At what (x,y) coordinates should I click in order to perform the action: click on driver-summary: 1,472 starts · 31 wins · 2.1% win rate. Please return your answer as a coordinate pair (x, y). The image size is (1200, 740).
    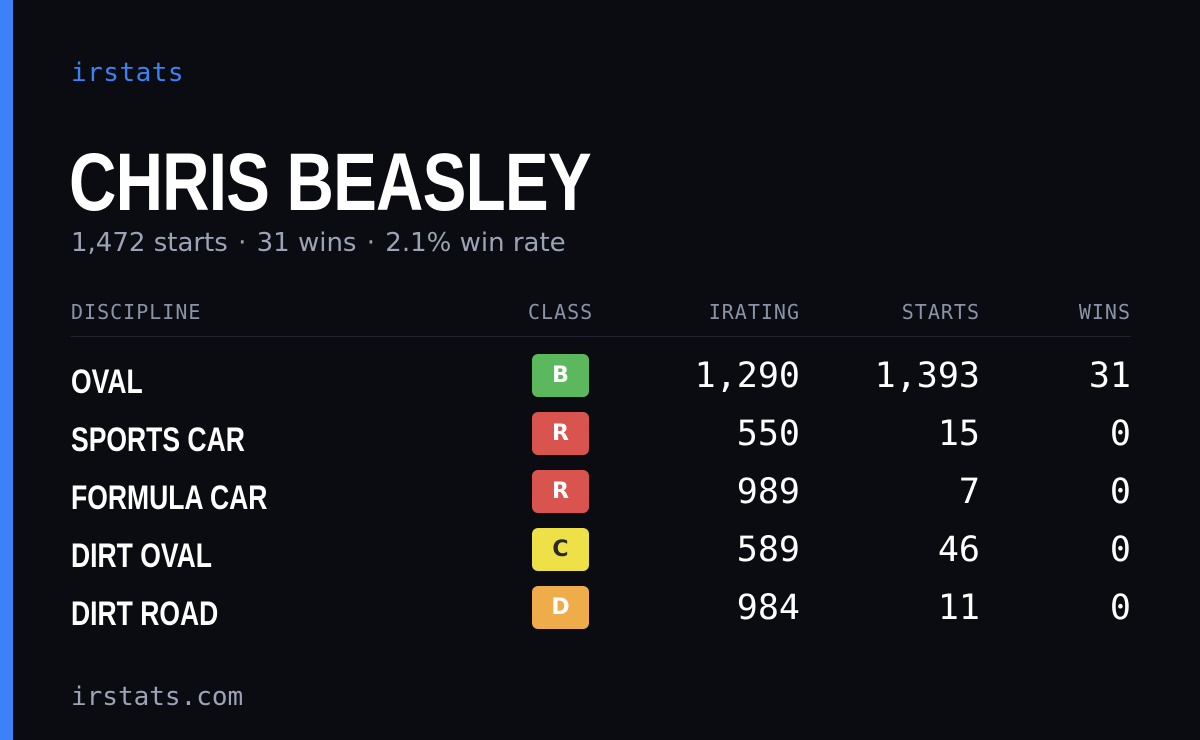
    Looking at the image, I should click on (318, 243).